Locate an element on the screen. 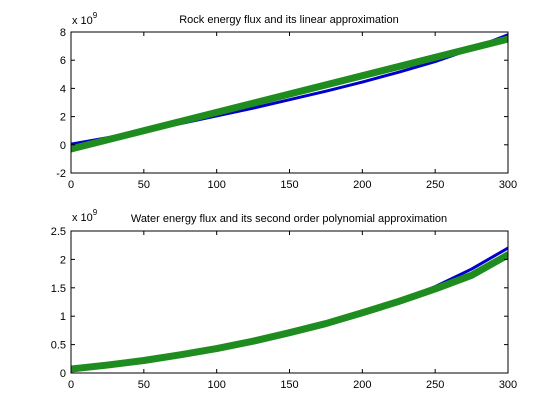 Image resolution: width=560 pixels, height=420 pixels. water-y-tick-label: 0 is located at coordinates (63, 374).